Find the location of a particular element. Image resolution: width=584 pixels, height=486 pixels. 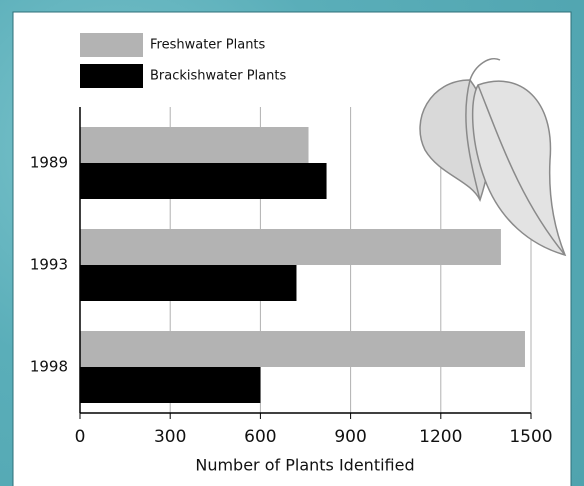

y-tick-label: 1989 is located at coordinates (49, 163).